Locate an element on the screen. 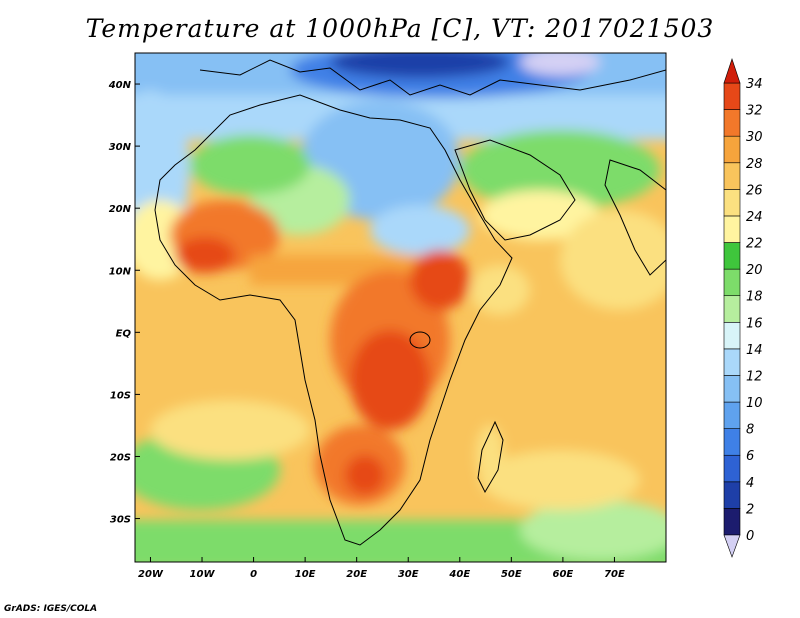 Image resolution: width=800 pixels, height=618 pixels. longitude-axis: 20W 10W 0 10E 20E 30E 40E 50E 60E 70E is located at coordinates (381, 568).